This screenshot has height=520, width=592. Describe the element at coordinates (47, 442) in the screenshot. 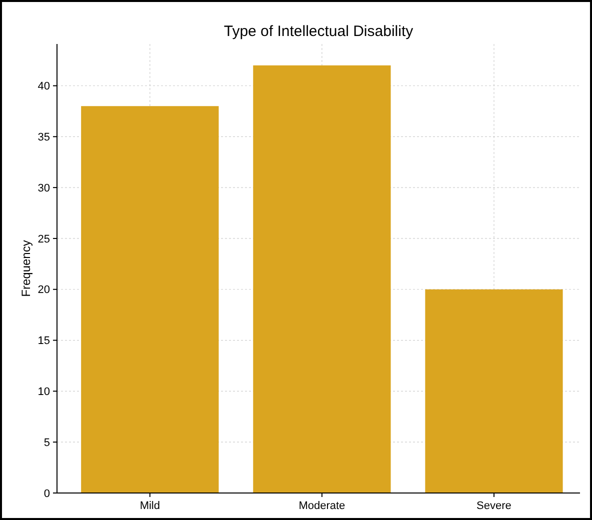

I see `y-tick-label: 5` at that location.